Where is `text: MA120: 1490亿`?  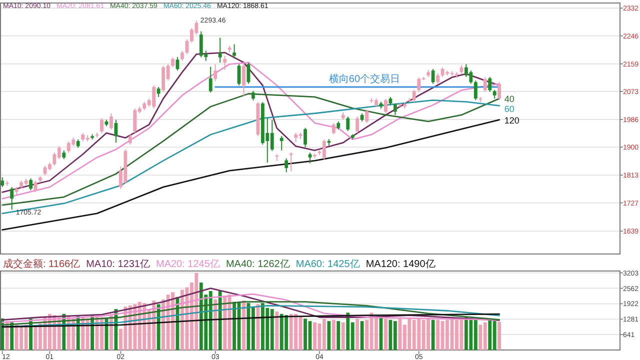
text: MA120: 1490亿 is located at coordinates (401, 264).